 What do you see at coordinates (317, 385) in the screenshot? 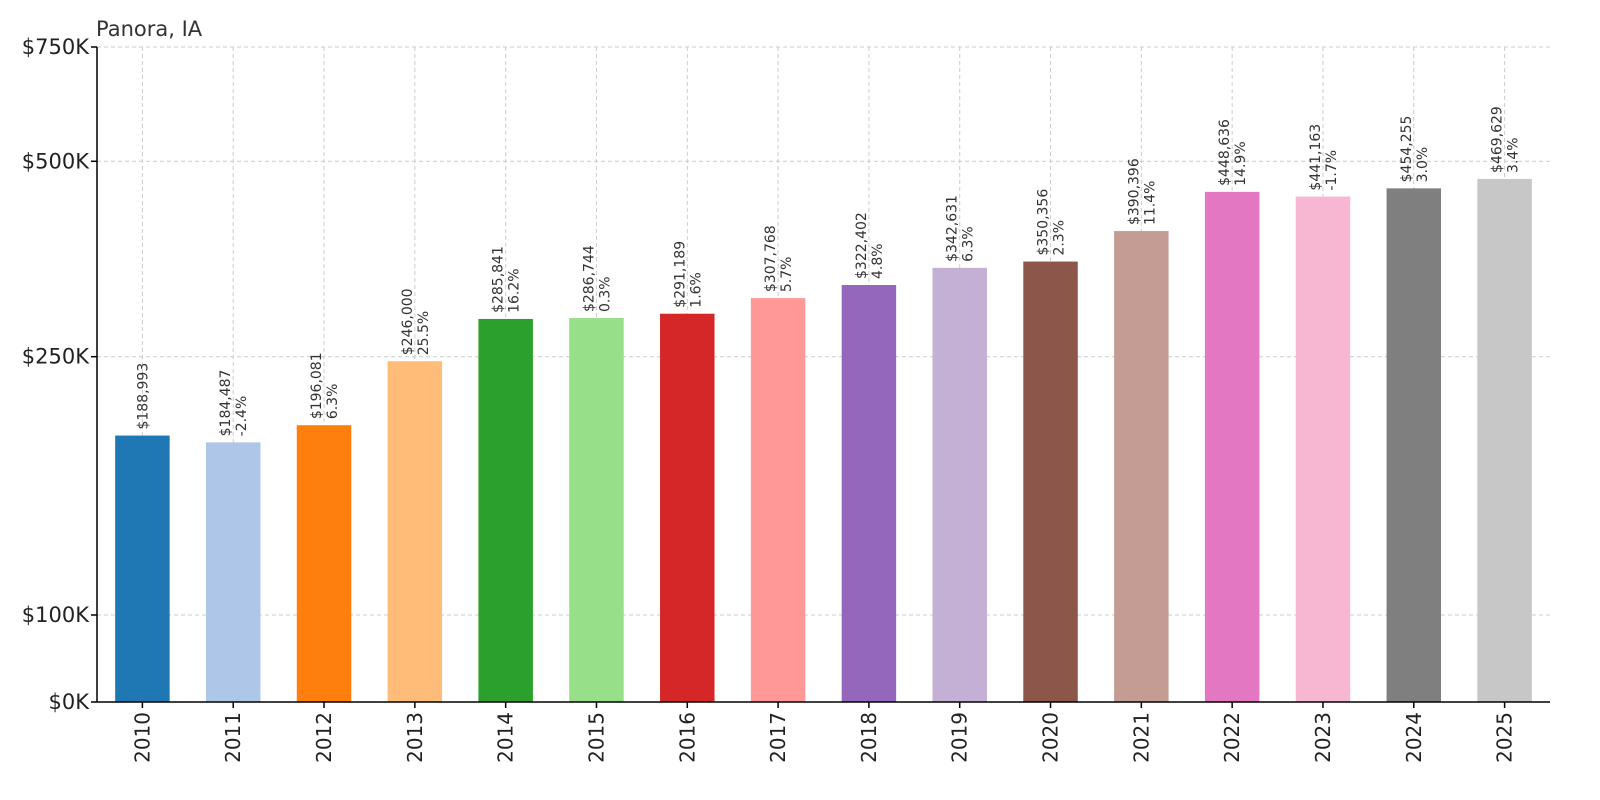
I see `bar-value-label: $196,081` at bounding box center [317, 385].